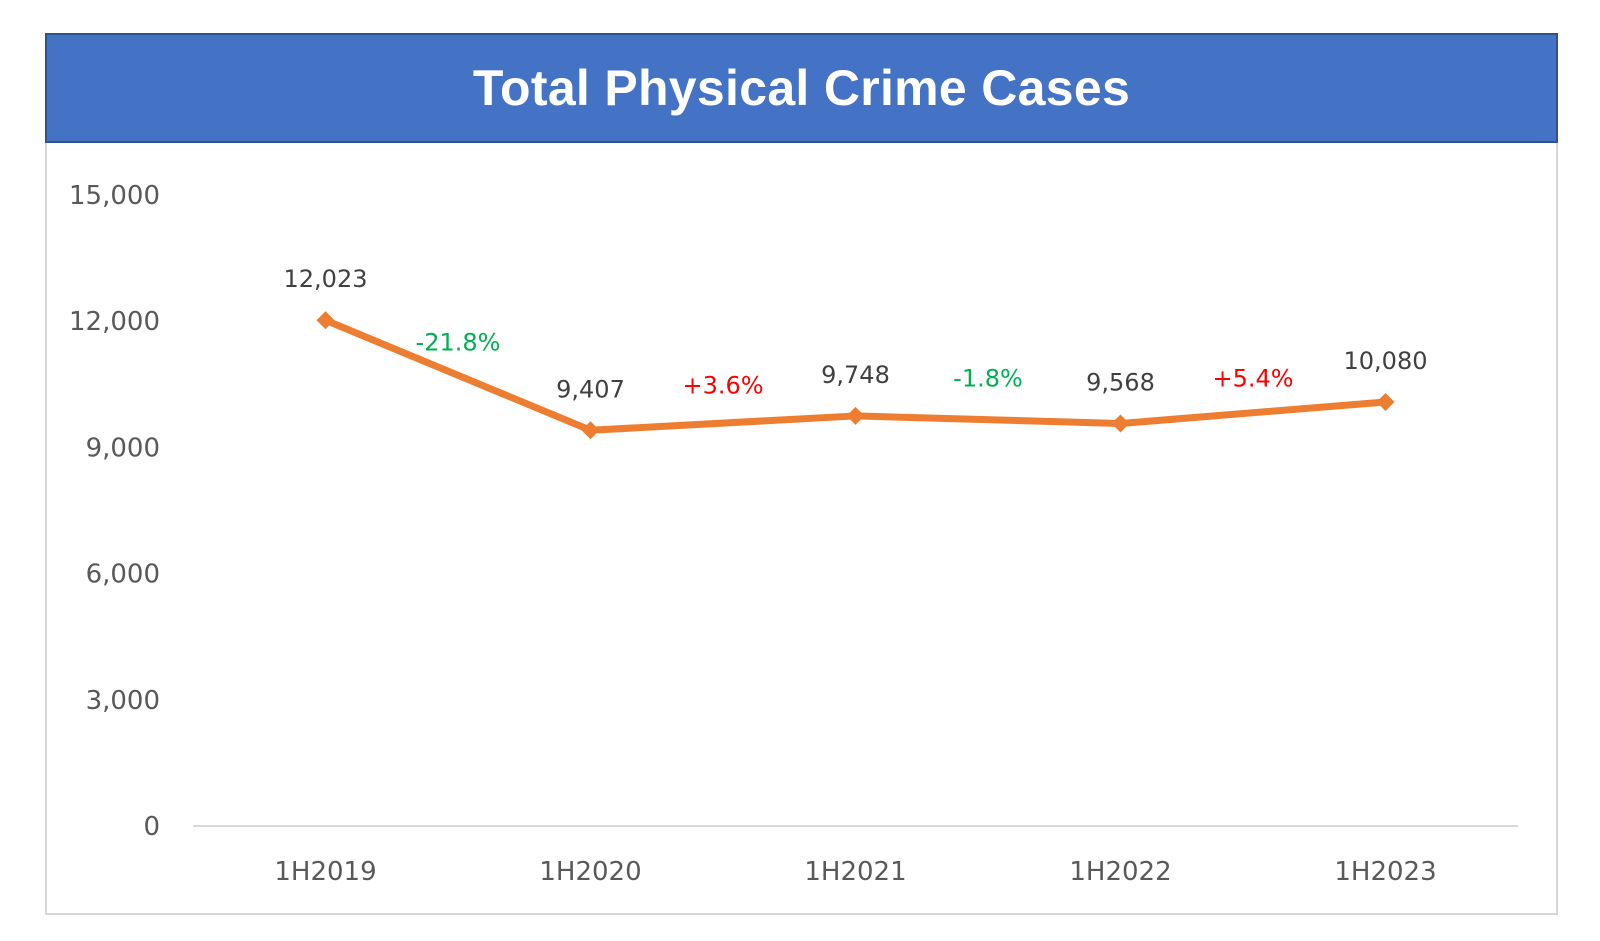 This screenshot has height=941, width=1600. I want to click on data-labels: 12,023 9,407 9,748 9,568 10,080, so click(856, 334).